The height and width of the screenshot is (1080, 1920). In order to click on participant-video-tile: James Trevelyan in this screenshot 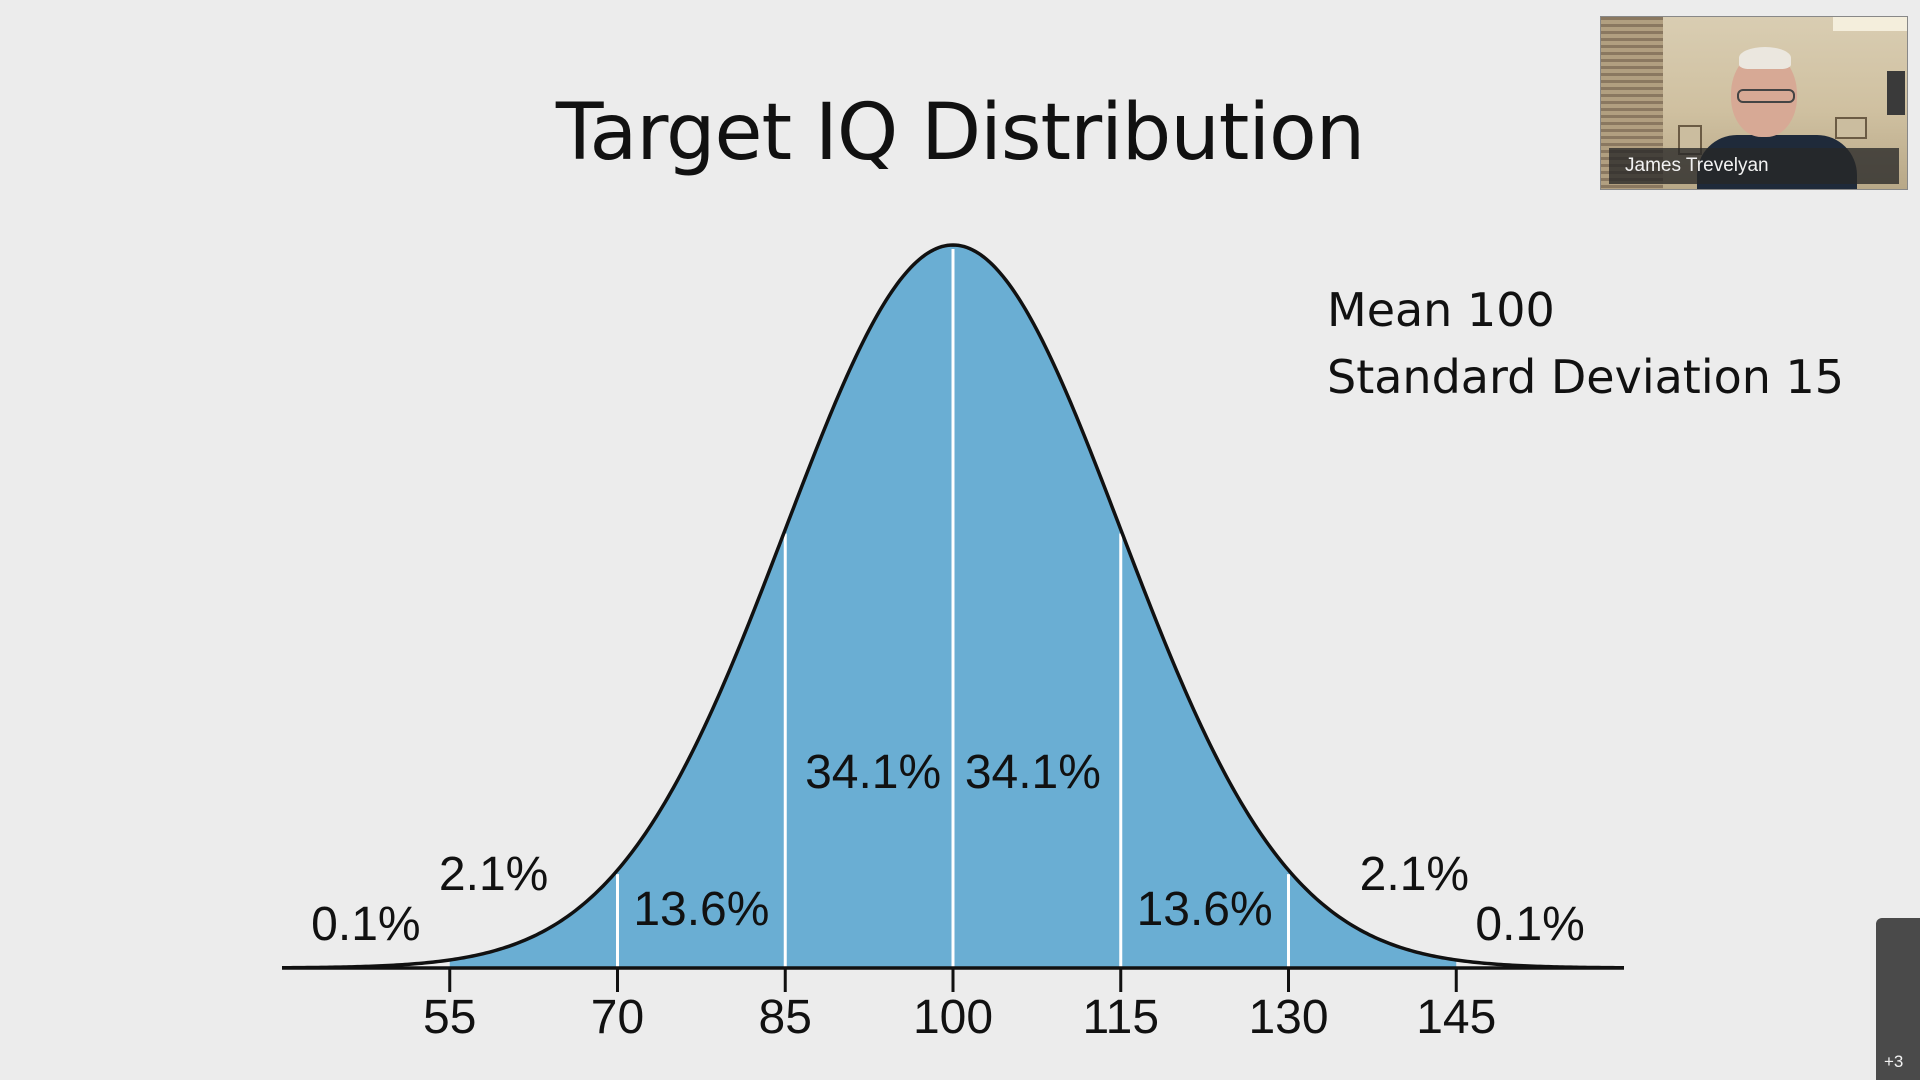, I will do `click(1754, 103)`.